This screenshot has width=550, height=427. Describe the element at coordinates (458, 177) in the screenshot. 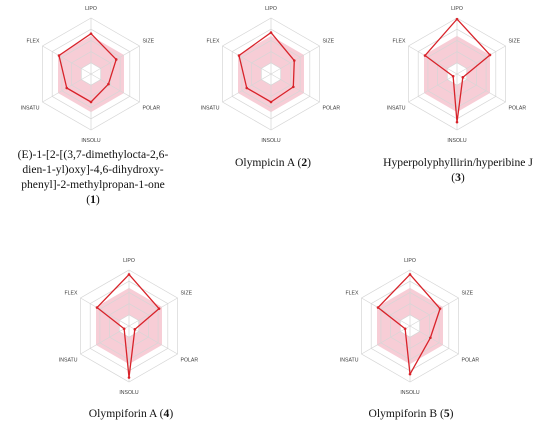

I see `caption-3-number: 3` at that location.